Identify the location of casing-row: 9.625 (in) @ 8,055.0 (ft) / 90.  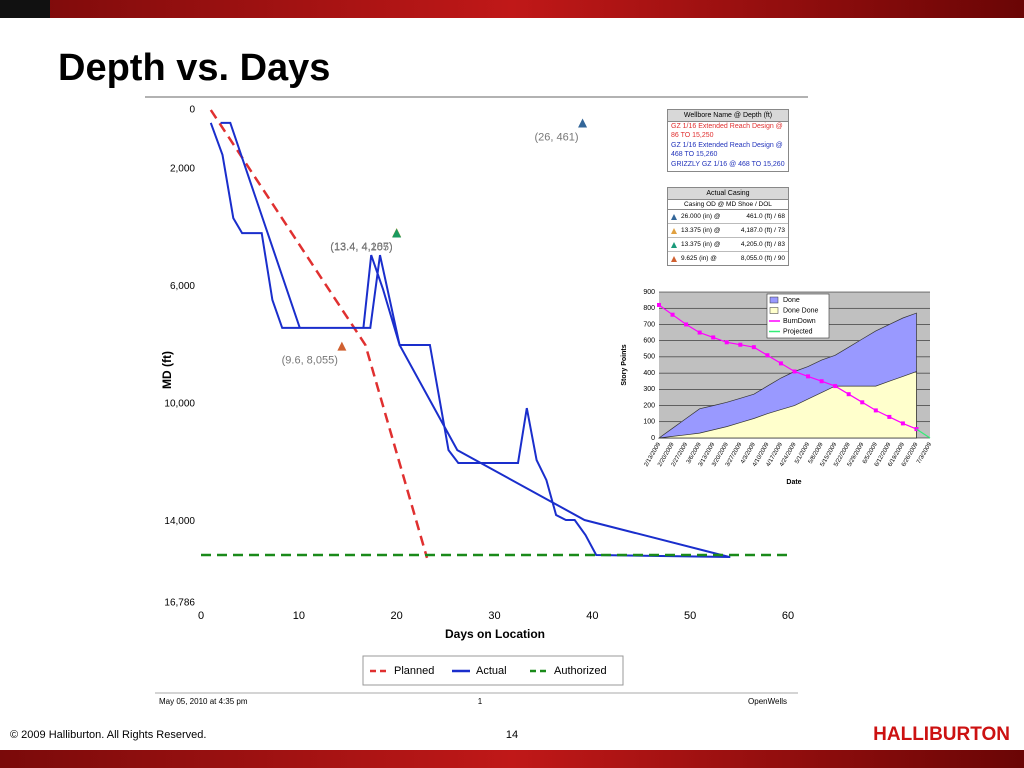
(728, 258).